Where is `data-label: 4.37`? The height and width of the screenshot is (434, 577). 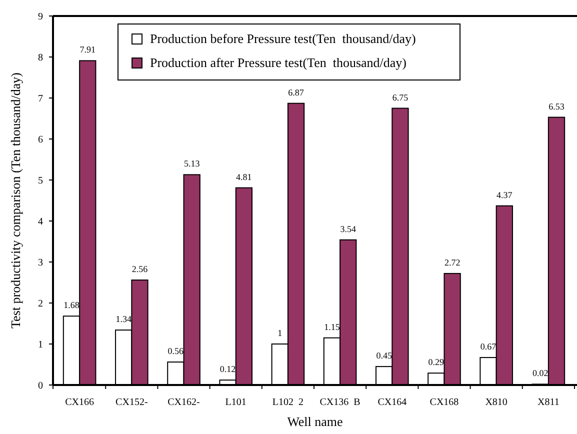
data-label: 4.37 is located at coordinates (504, 195).